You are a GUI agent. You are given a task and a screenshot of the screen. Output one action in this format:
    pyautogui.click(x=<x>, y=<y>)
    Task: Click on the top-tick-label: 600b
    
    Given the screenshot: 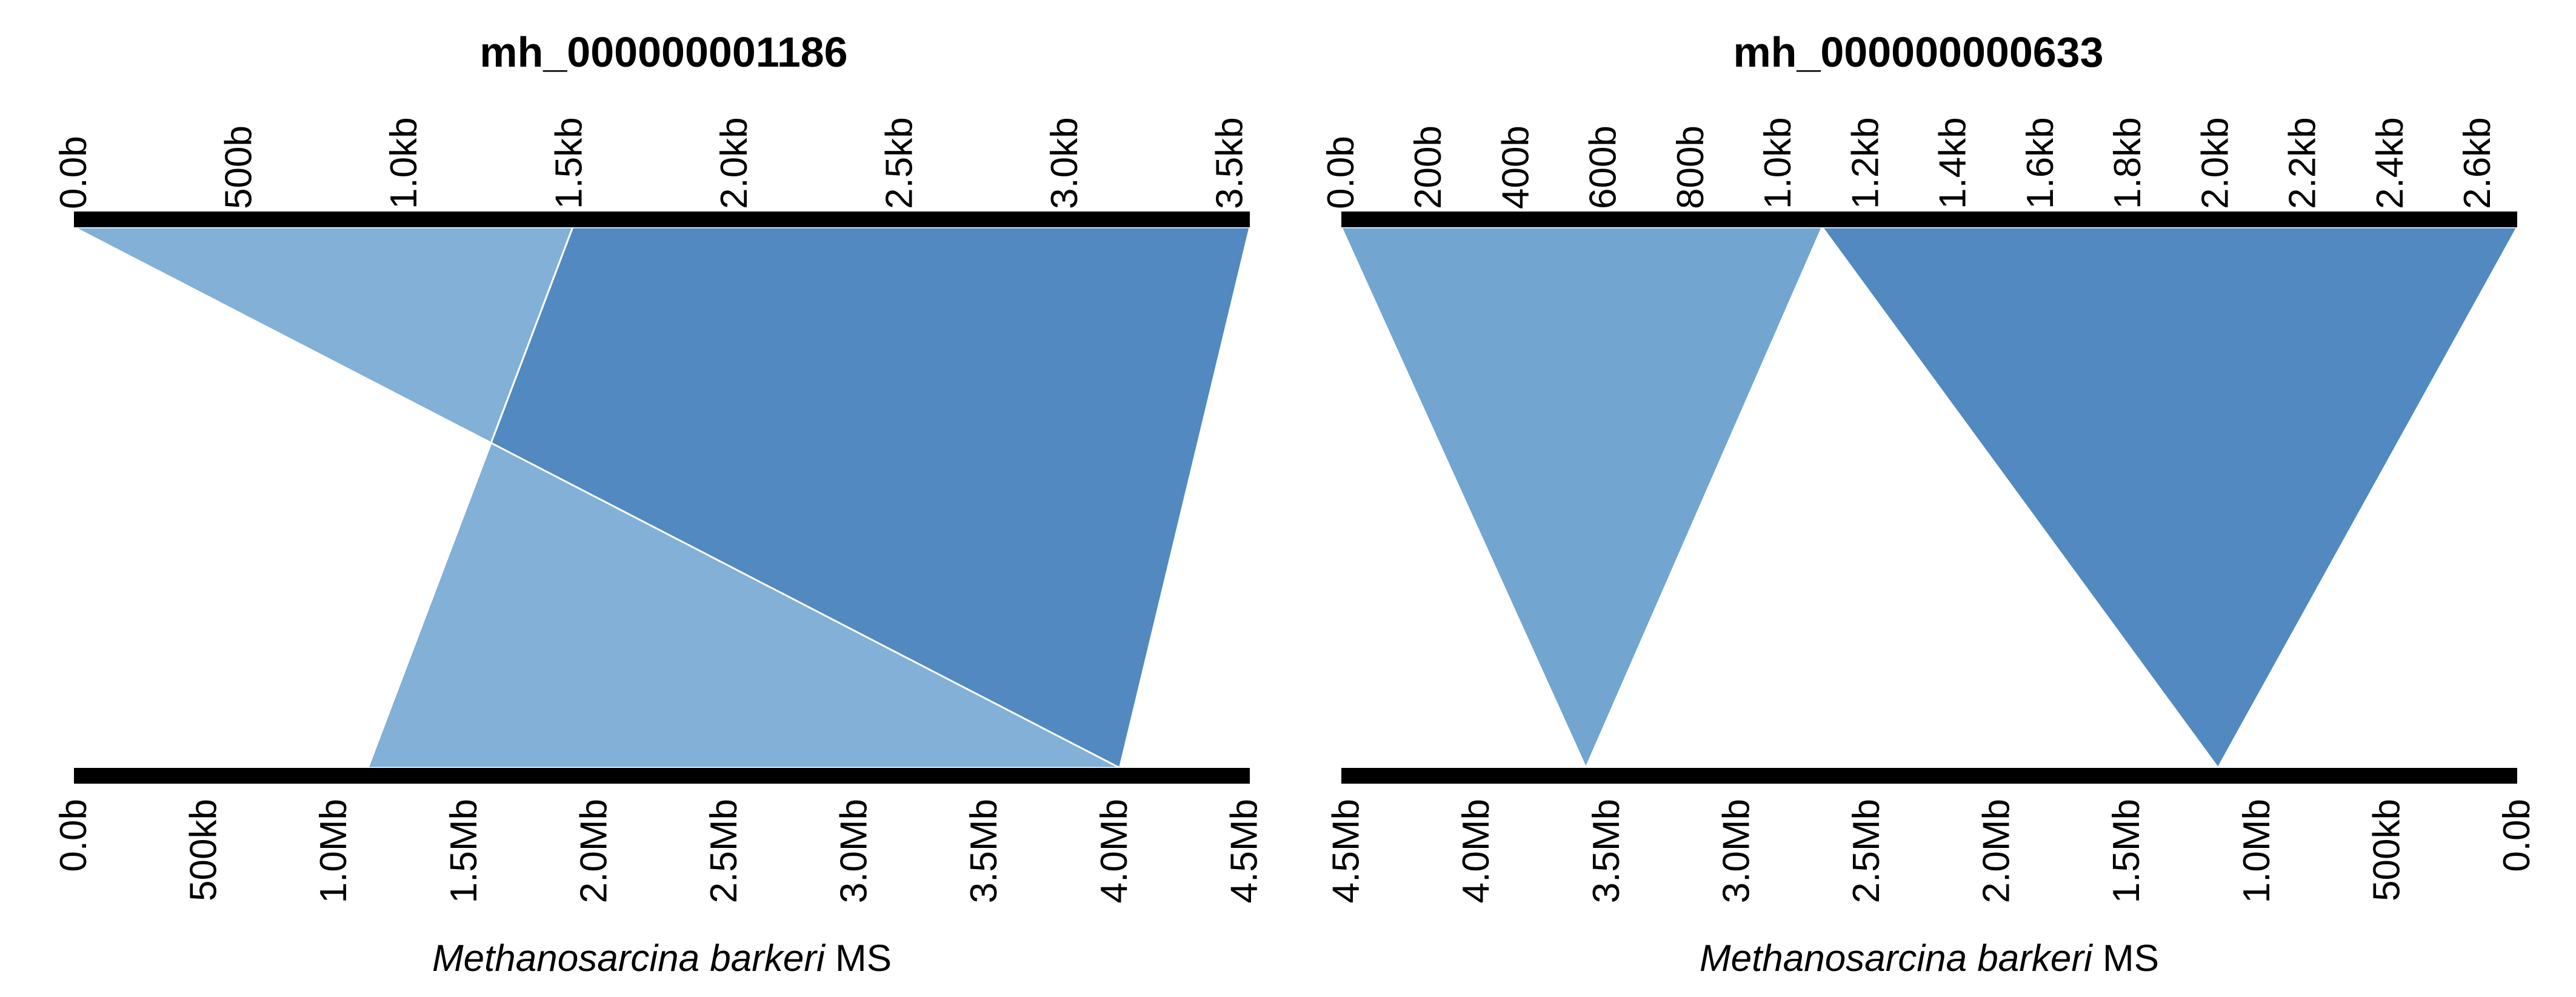 What is the action you would take?
    pyautogui.click(x=1604, y=167)
    